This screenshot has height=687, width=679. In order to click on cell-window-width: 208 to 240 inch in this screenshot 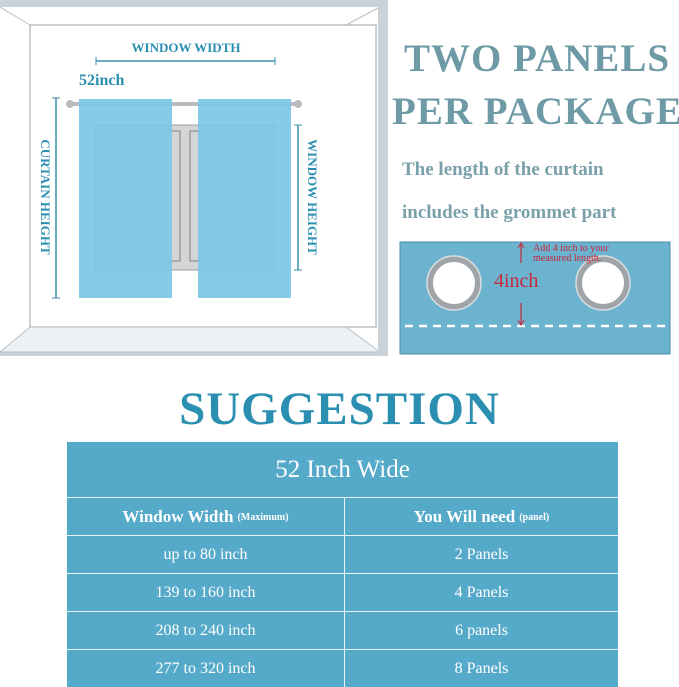, I will do `click(206, 631)`.